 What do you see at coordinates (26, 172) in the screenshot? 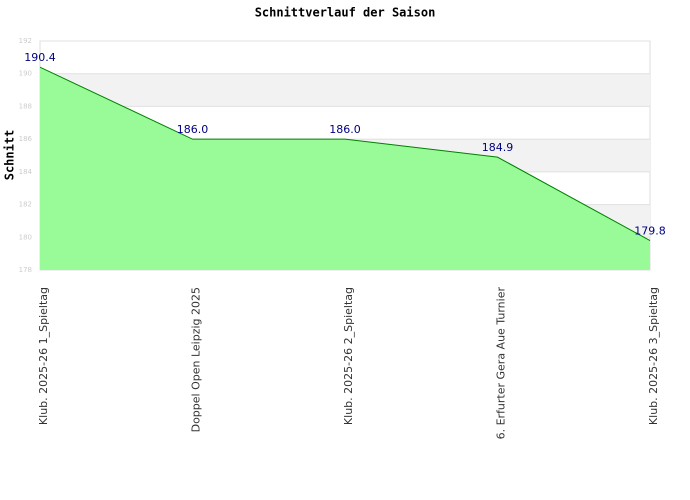
I see `y-tick-label: 184` at bounding box center [26, 172].